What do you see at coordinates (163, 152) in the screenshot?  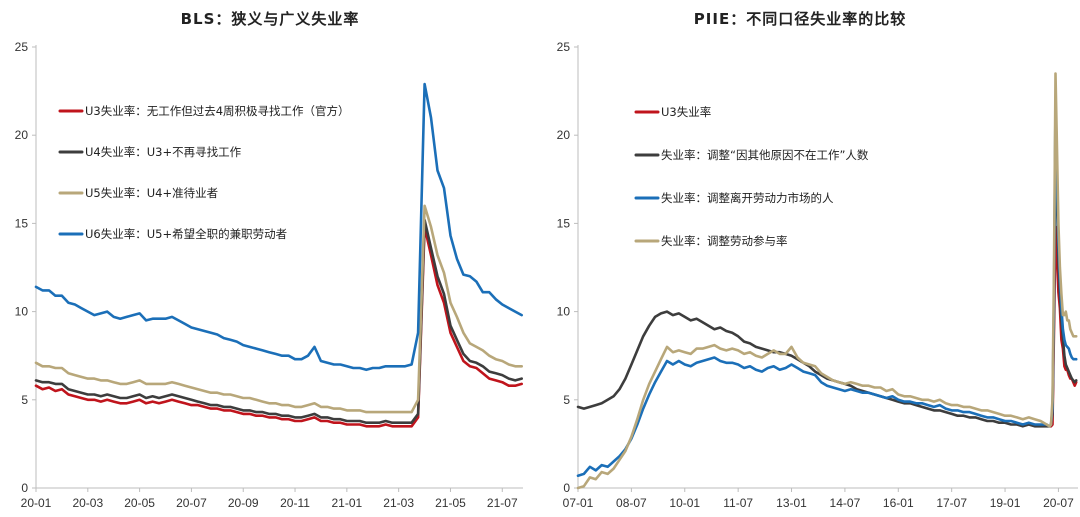 I see `legend-label-1: U4失业率：U3+不再寻找工作` at bounding box center [163, 152].